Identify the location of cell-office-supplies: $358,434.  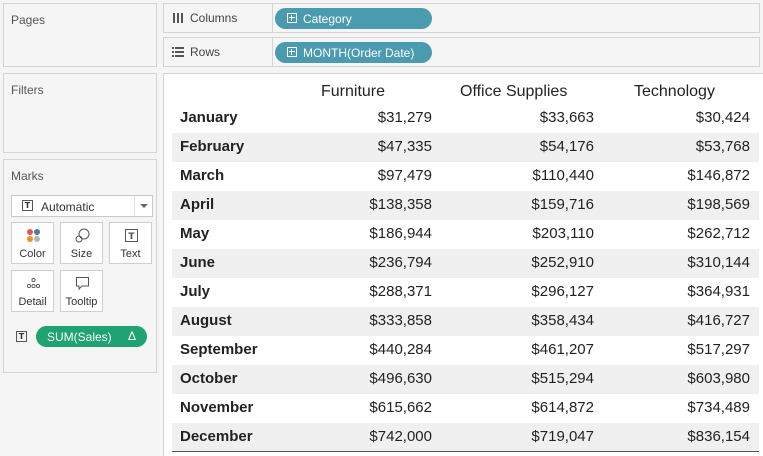
(562, 320).